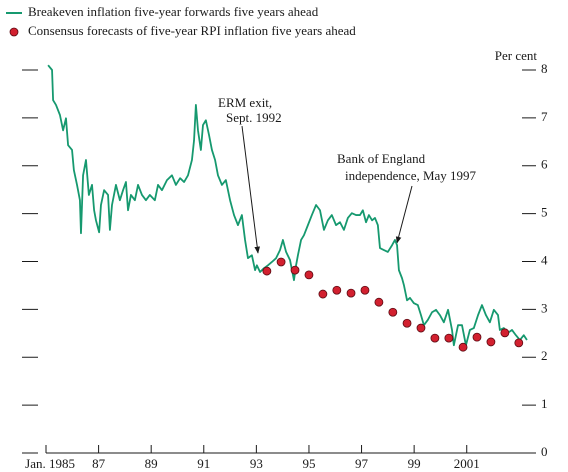 This screenshot has width=568, height=472. What do you see at coordinates (544, 116) in the screenshot?
I see `y-tick-label: 7` at bounding box center [544, 116].